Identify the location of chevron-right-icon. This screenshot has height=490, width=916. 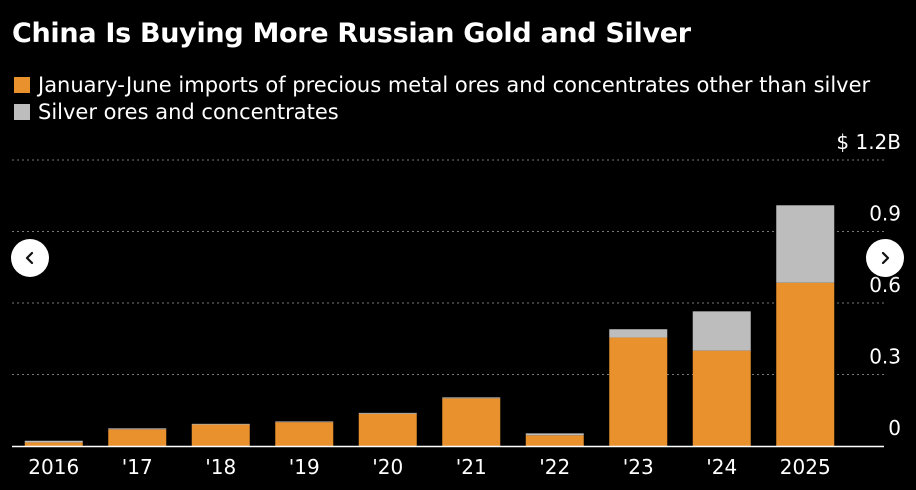
(885, 258).